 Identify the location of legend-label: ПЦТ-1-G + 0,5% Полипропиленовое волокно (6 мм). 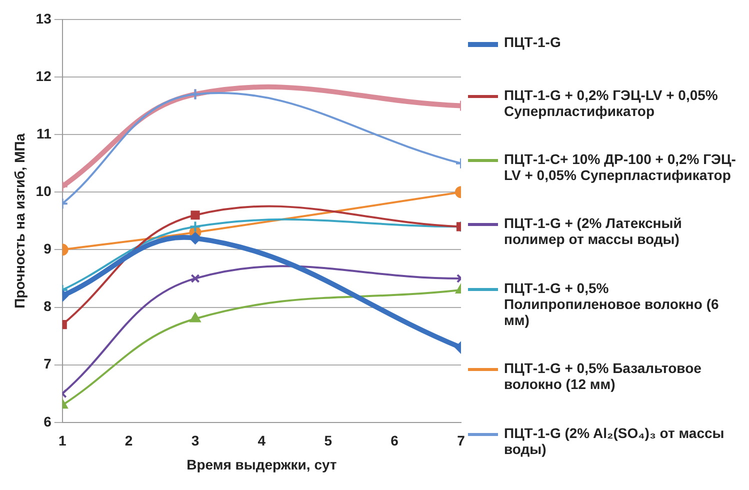
(612, 304).